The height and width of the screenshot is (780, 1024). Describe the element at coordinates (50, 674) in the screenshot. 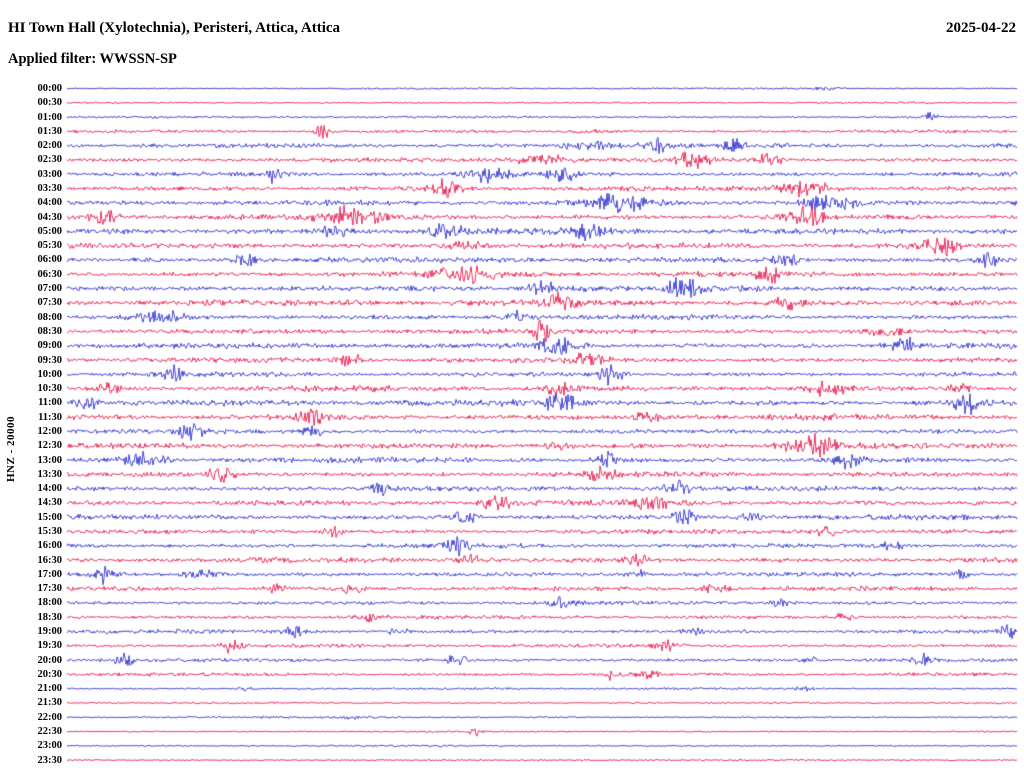

I see `time-label: 20:30` at that location.